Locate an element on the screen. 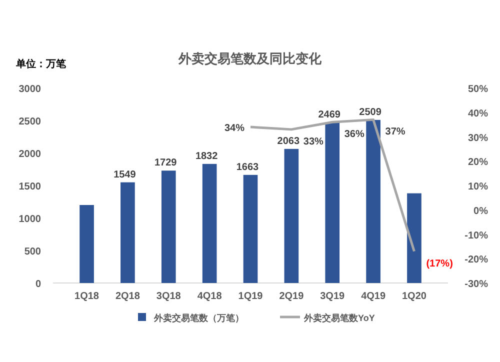 The image size is (500, 362). data-label: 2469 is located at coordinates (329, 115).